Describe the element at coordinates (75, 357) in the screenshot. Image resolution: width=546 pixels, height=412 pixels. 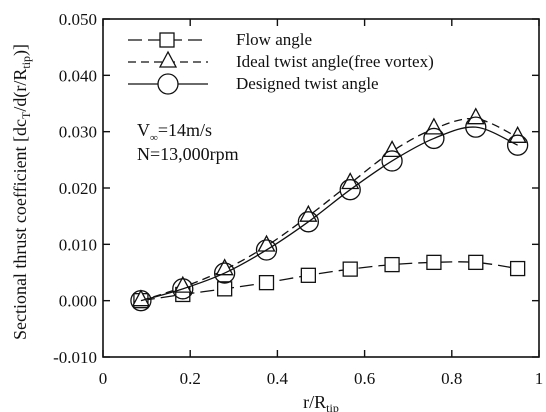
I see `y-tick-label: -0.010` at that location.